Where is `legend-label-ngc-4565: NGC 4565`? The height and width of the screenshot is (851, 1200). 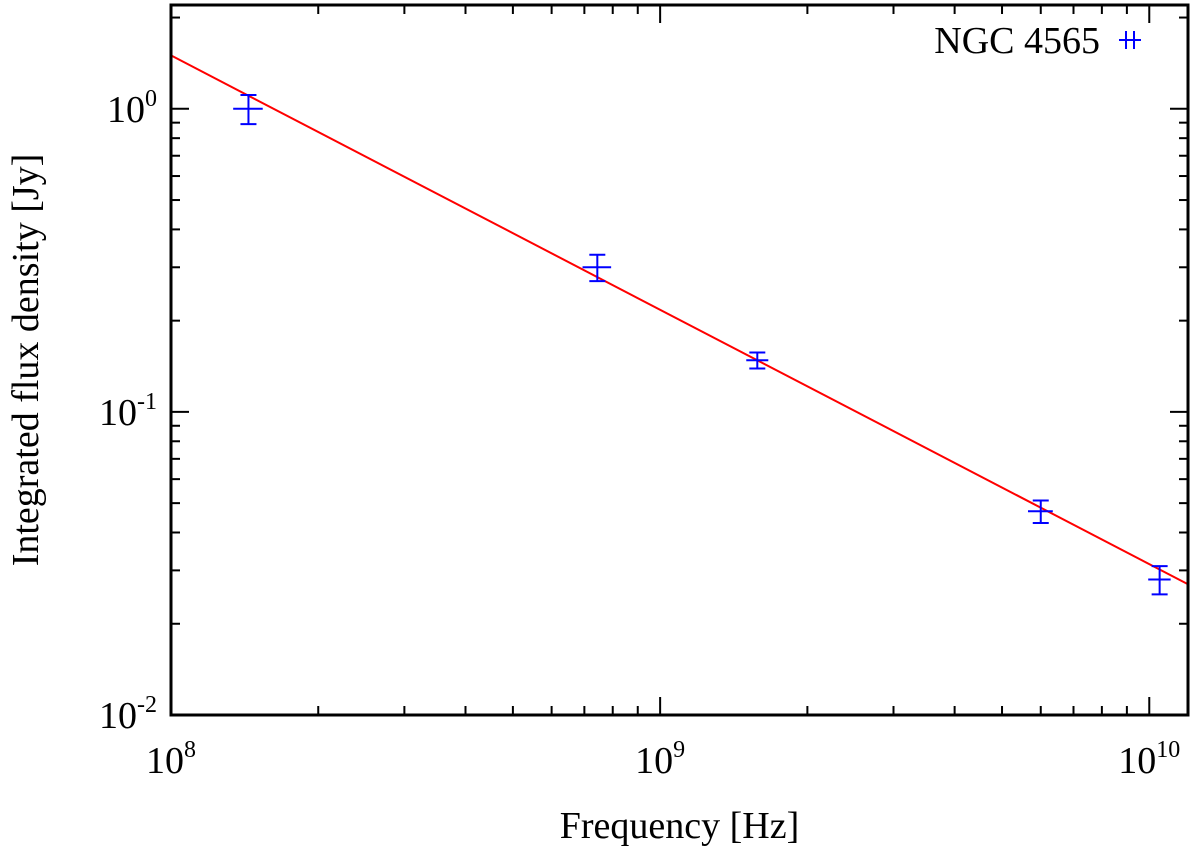 legend-label-ngc-4565: NGC 4565 is located at coordinates (1017, 41).